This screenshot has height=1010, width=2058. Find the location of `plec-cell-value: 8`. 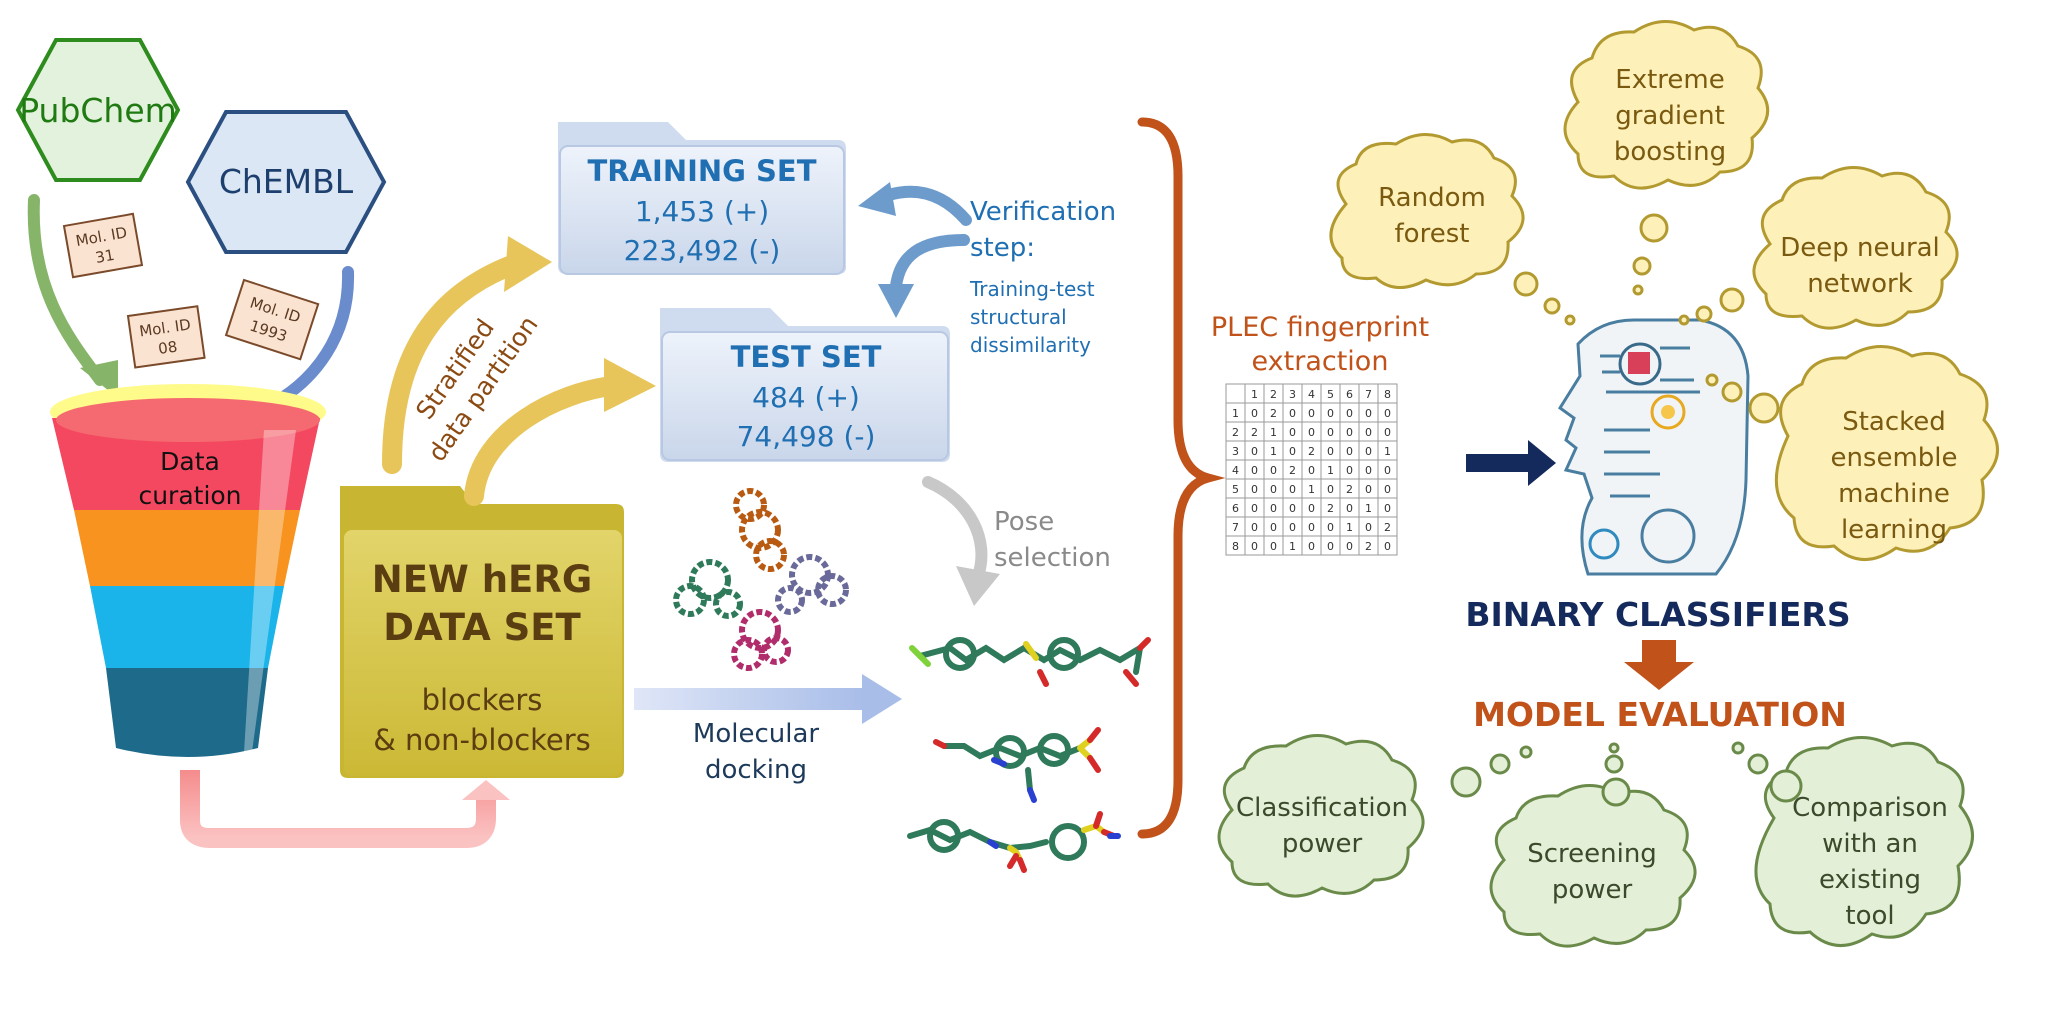

plec-cell-value: 8 is located at coordinates (1235, 546).